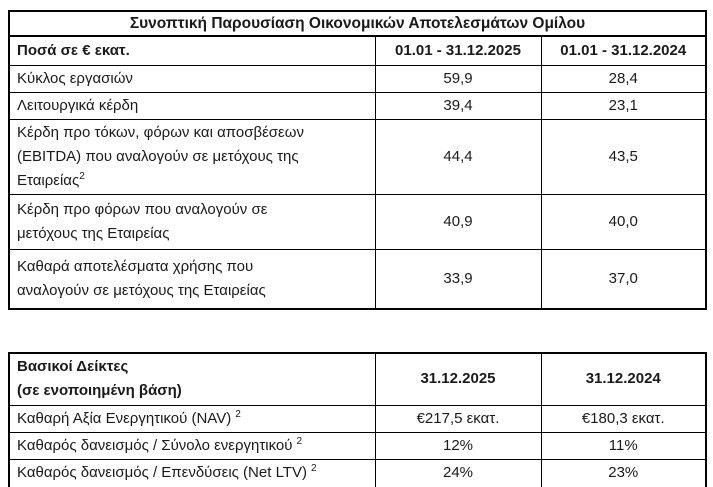 This screenshot has height=487, width=713. I want to click on period-2024-header: 01.01 - 31.12.2024, so click(623, 50).